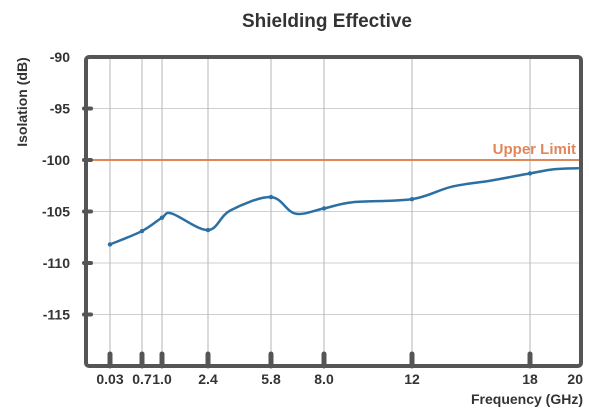 The image size is (589, 414). Describe the element at coordinates (527, 399) in the screenshot. I see `x-axis-label: Frequency (GHz)` at that location.